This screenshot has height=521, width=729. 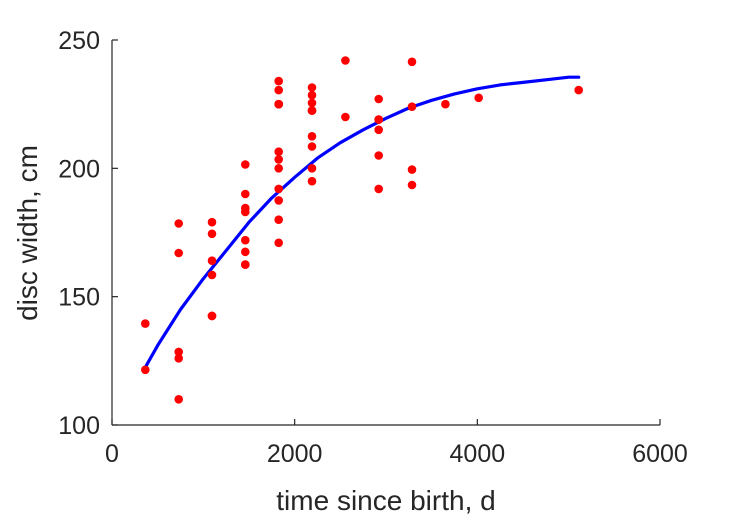 What do you see at coordinates (385, 500) in the screenshot?
I see `x-axis-title: time since birth, d` at bounding box center [385, 500].